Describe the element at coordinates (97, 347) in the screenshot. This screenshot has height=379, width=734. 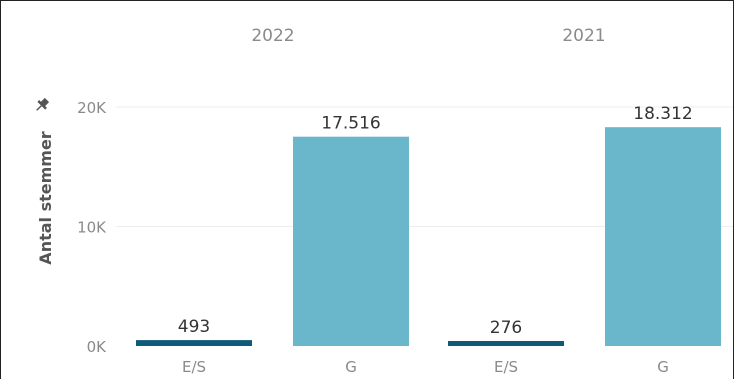
I see `y-tick-label: 0K` at that location.